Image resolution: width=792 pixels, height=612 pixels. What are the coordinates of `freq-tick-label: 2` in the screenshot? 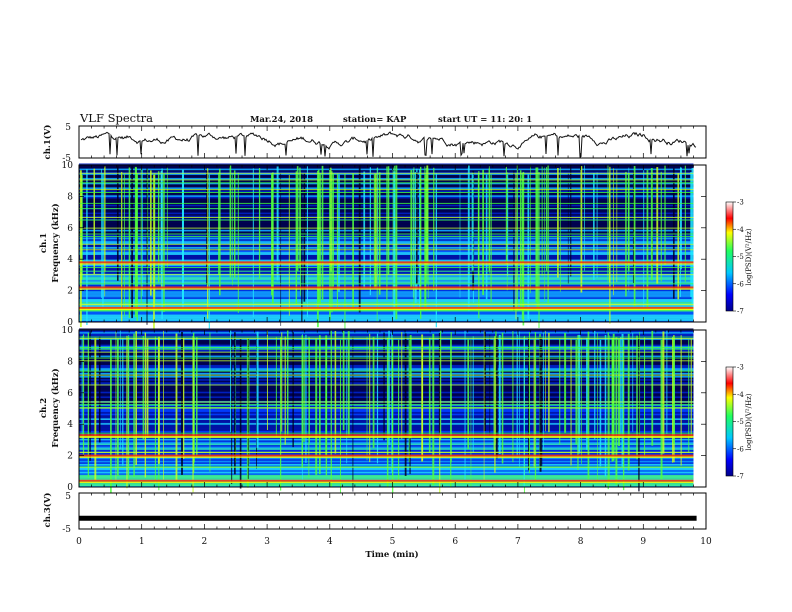 It's located at (70, 292).